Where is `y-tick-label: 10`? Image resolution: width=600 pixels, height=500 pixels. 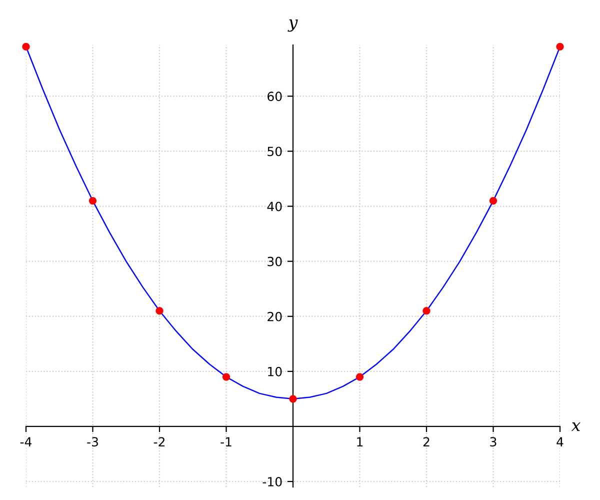 y-tick-label: 10 is located at coordinates (275, 371).